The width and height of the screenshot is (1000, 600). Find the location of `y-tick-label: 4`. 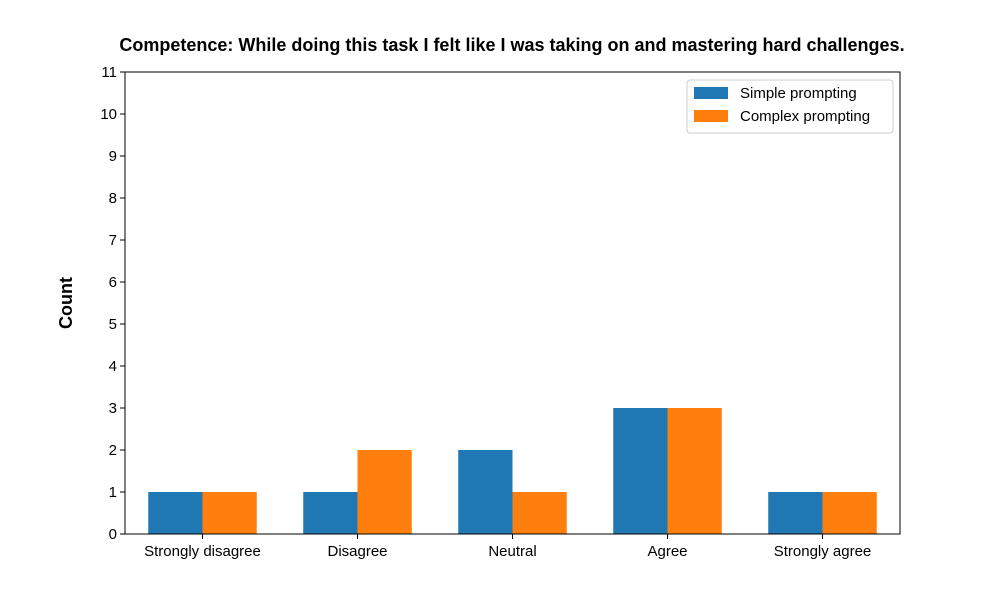

y-tick-label: 4 is located at coordinates (113, 366).